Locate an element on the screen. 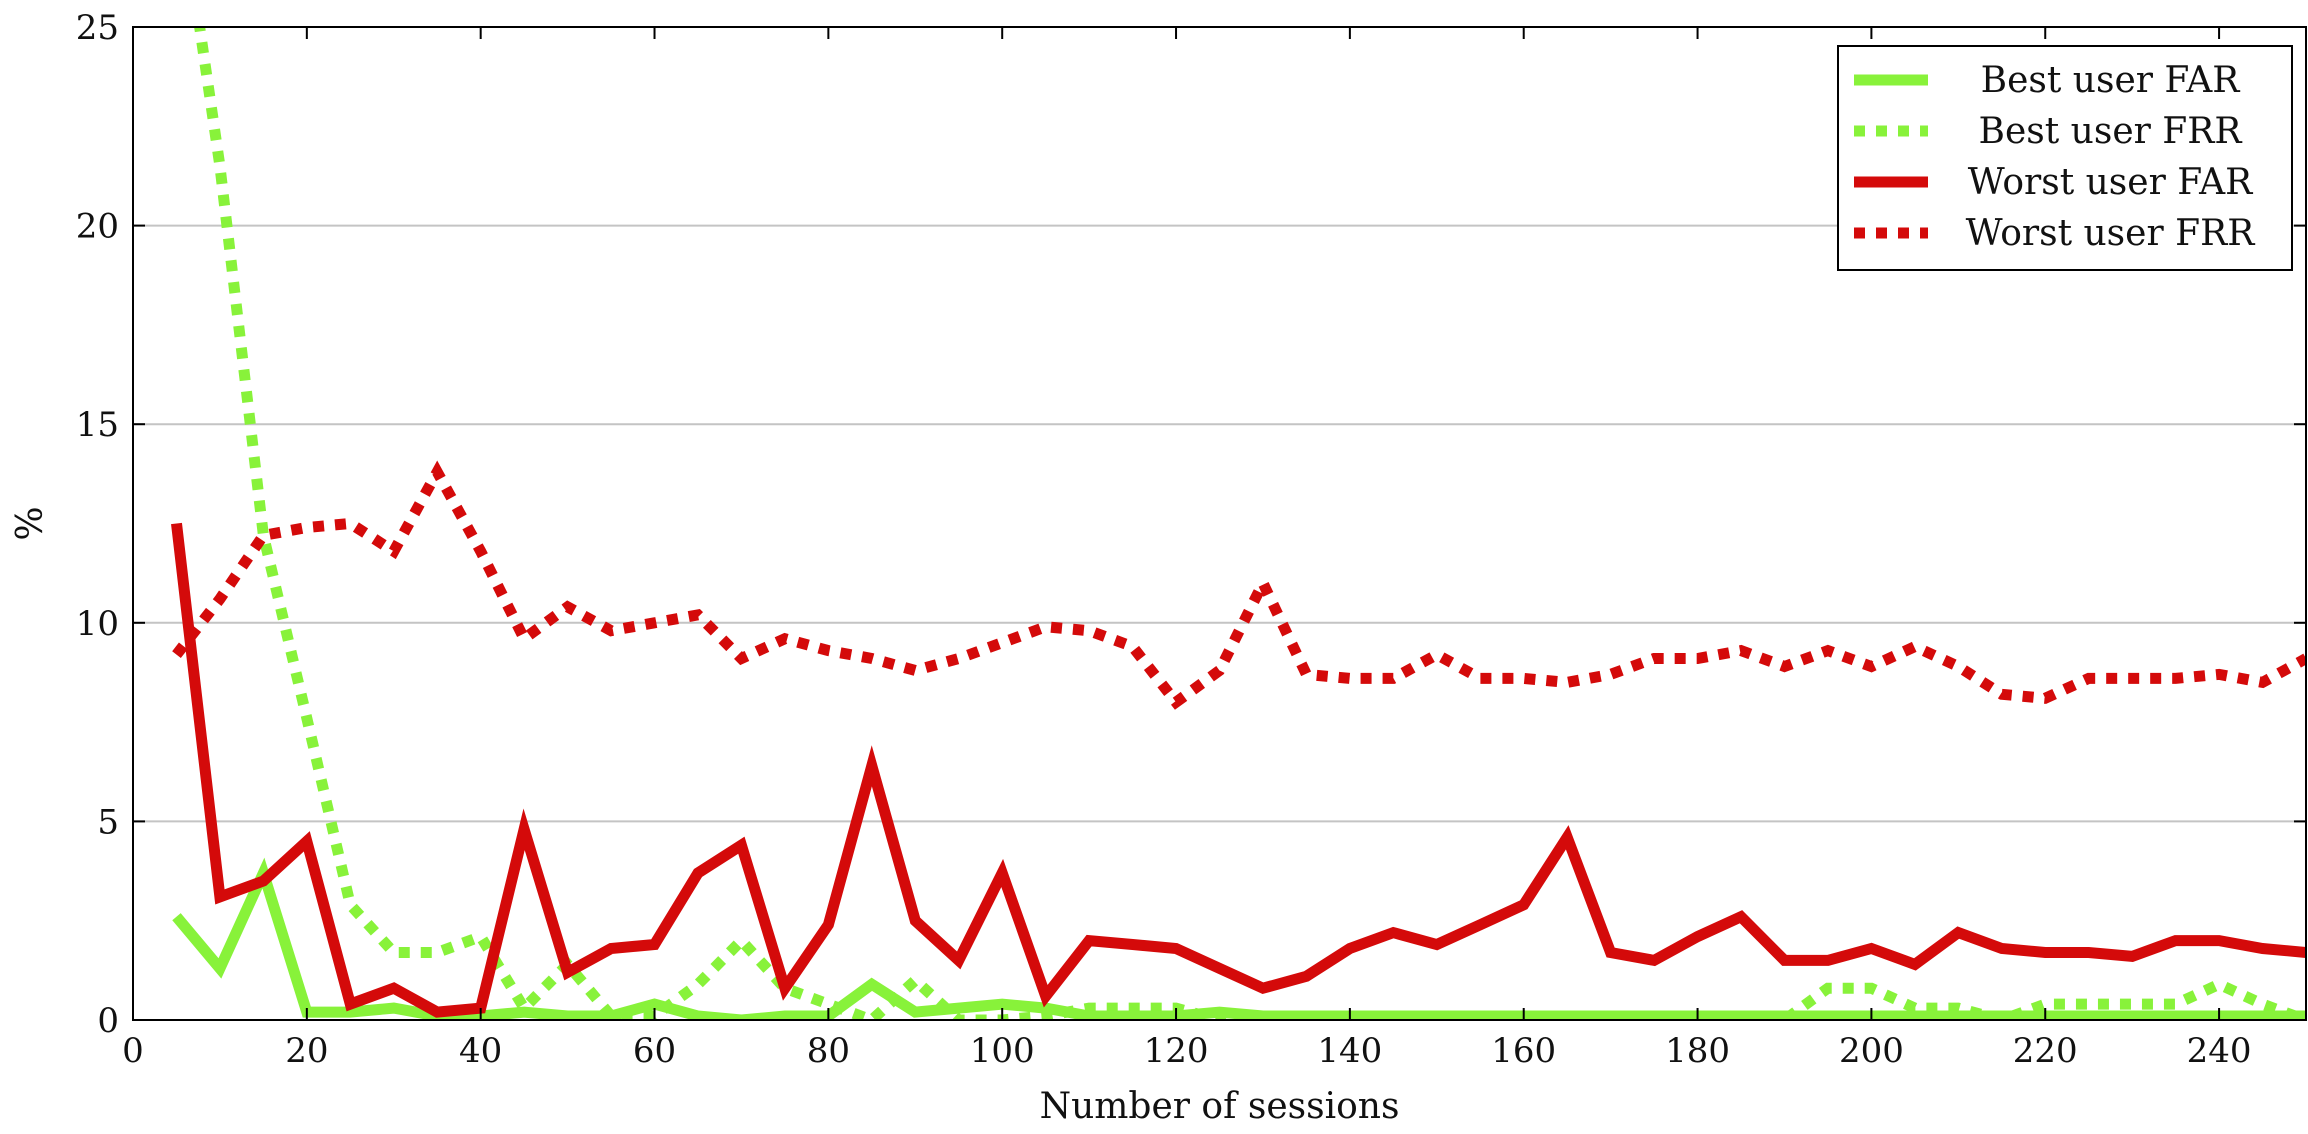 The width and height of the screenshot is (2308, 1134). x-axis-title: Number of sessions is located at coordinates (1220, 1106).